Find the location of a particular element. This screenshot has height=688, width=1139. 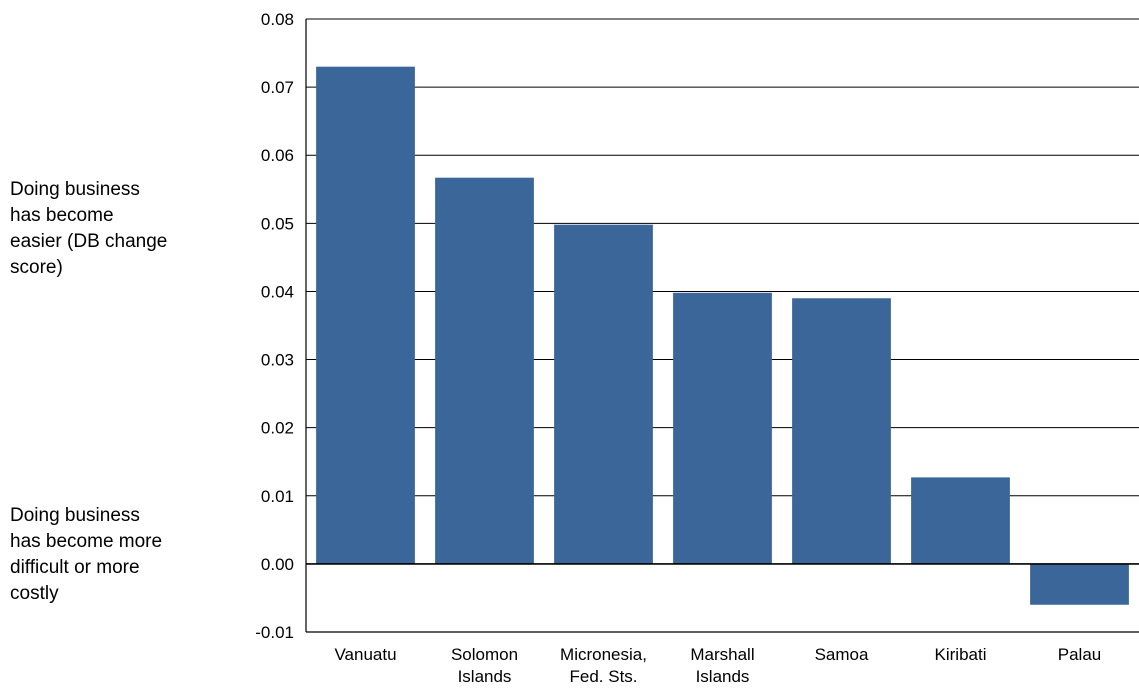

y-tick-label: 0.02 is located at coordinates (277, 428).